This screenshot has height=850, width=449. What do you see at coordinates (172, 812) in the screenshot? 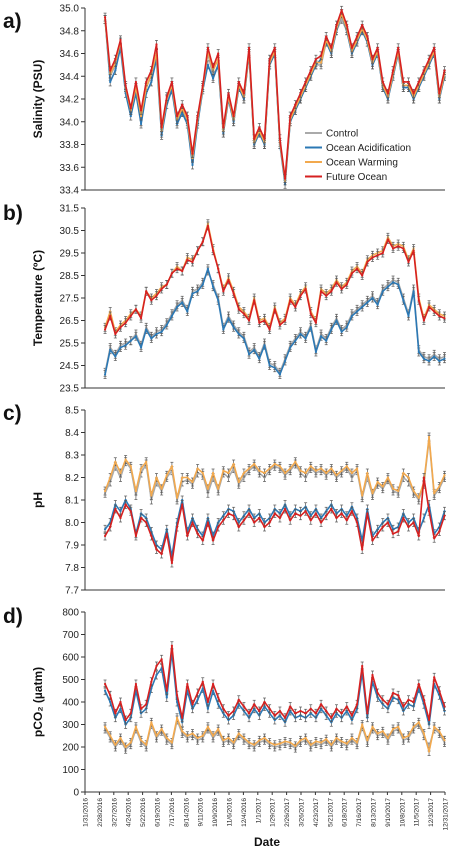
I see `date-tick-label: 7/17/2016` at bounding box center [172, 812].